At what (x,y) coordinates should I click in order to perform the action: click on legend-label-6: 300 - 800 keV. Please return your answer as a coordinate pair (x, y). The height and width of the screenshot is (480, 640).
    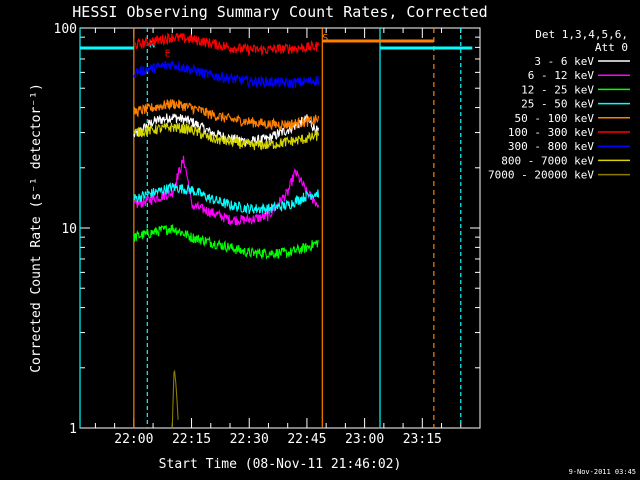
    Looking at the image, I should click on (551, 146).